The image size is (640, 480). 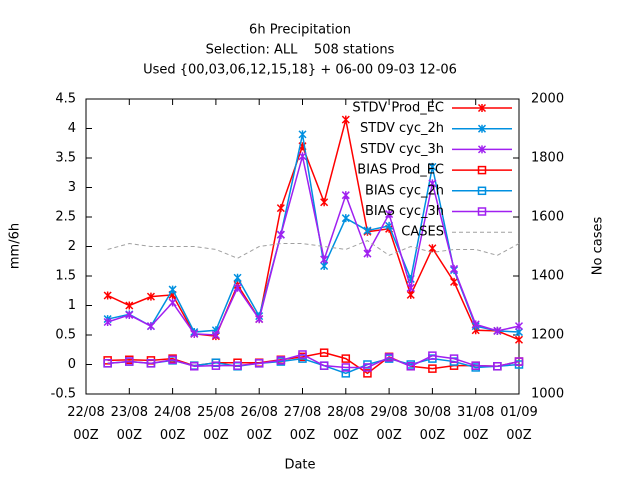 I want to click on legend-label: BIAS cyc_2h, so click(x=404, y=190).